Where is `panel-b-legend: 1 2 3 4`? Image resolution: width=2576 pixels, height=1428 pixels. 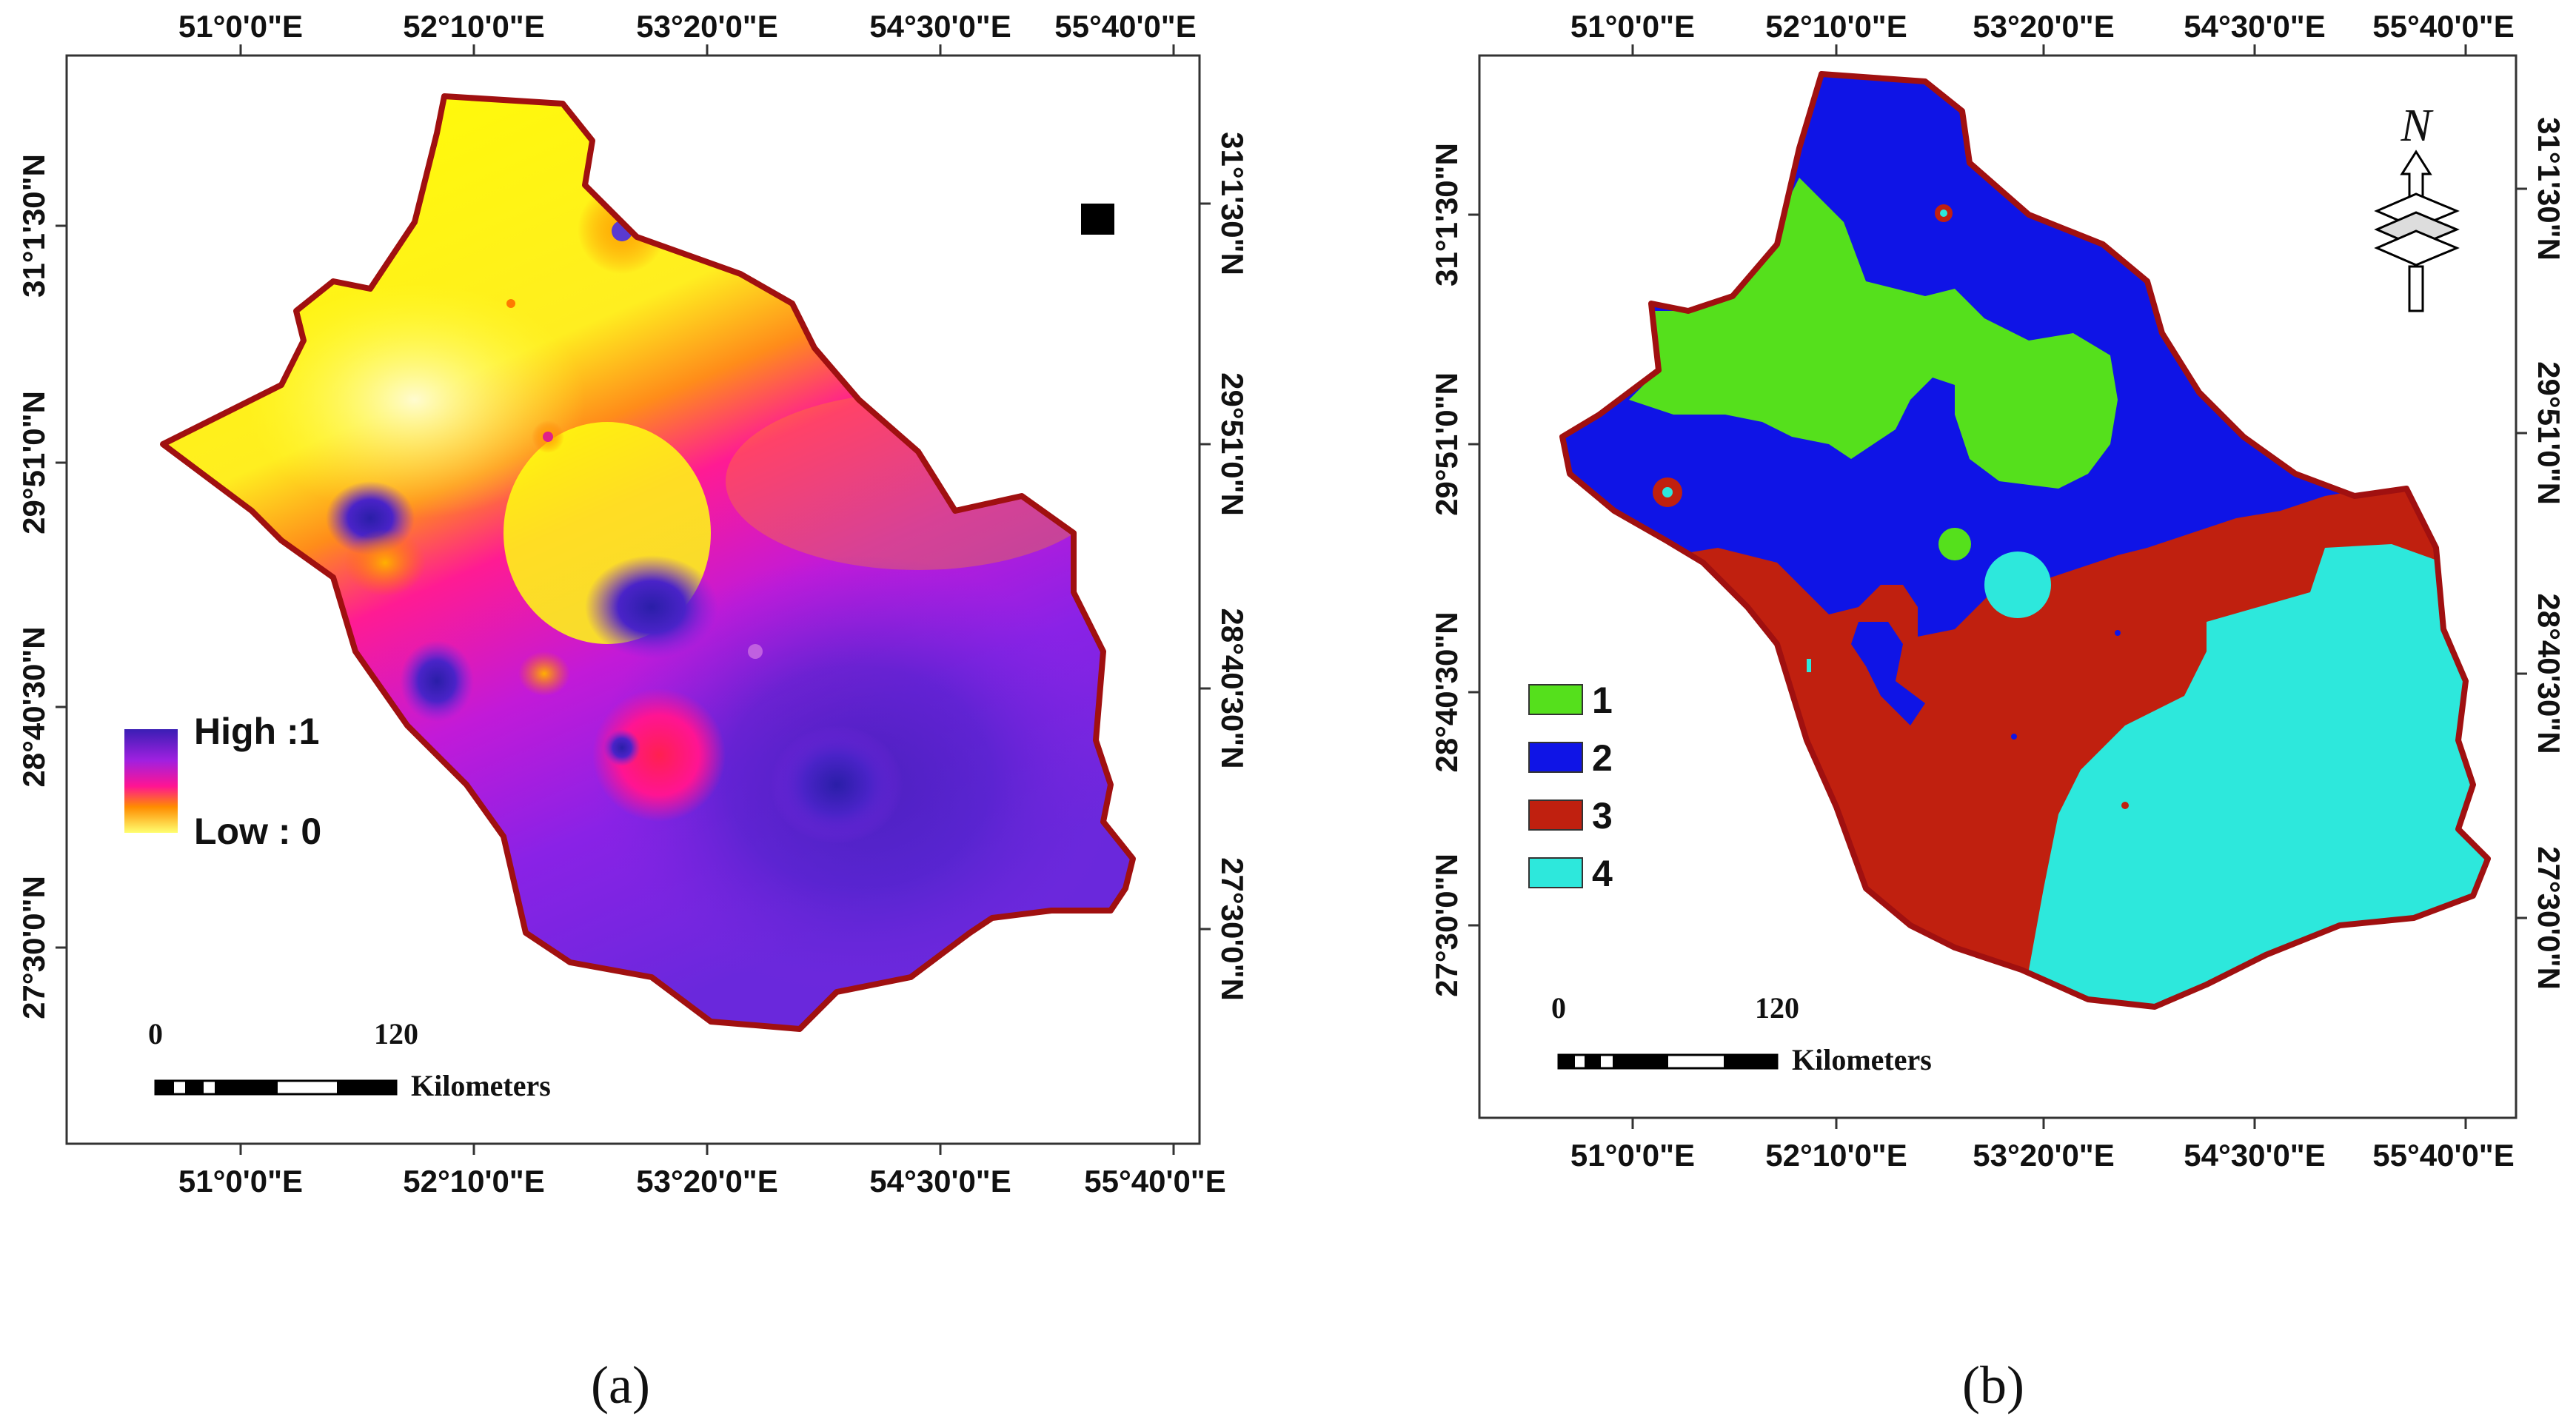
panel-b-legend: 1 2 3 4 is located at coordinates (1571, 787).